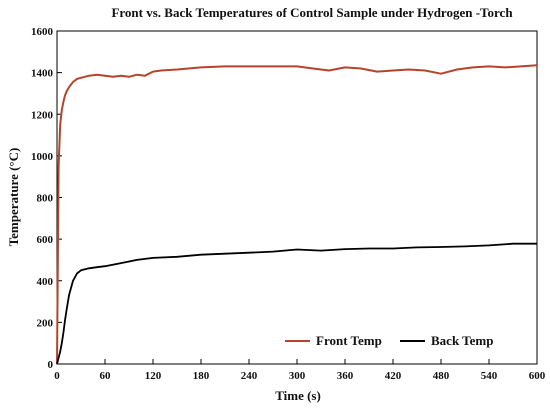  Describe the element at coordinates (57, 376) in the screenshot. I see `x-tick-label: 0` at that location.